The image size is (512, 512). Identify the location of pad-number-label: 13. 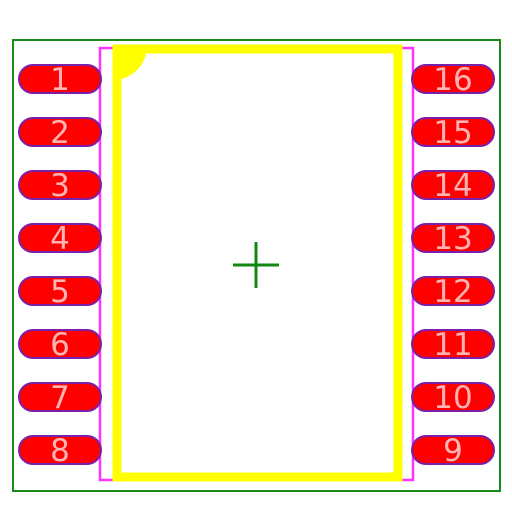
(452, 239).